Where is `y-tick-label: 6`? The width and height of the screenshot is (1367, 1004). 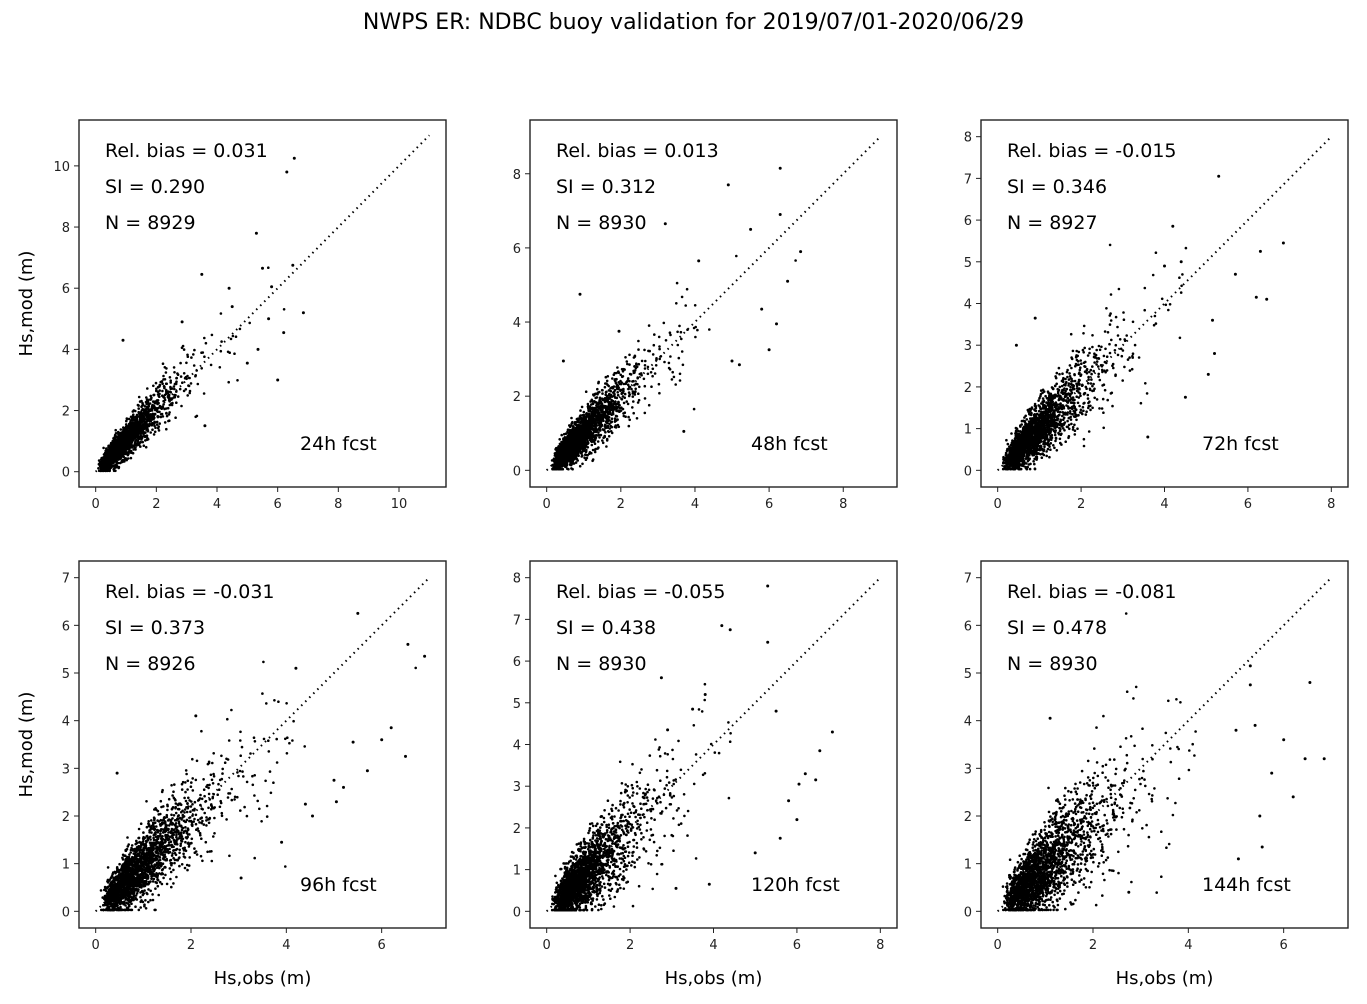 y-tick-label: 6 is located at coordinates (517, 249).